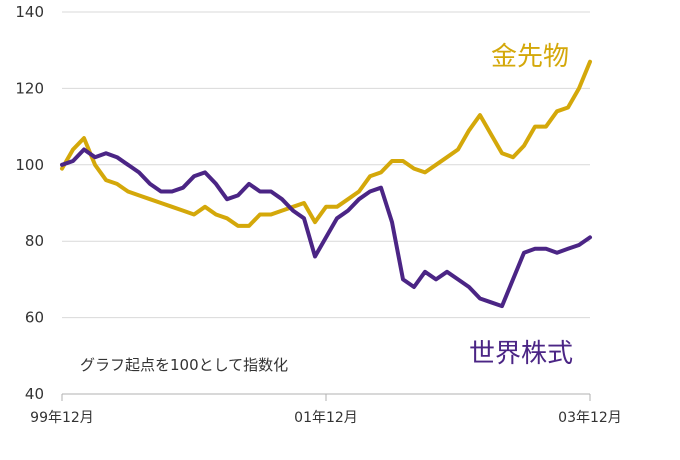 The image size is (680, 460). What do you see at coordinates (29, 88) in the screenshot?
I see `y-tick-label: 120` at bounding box center [29, 88].